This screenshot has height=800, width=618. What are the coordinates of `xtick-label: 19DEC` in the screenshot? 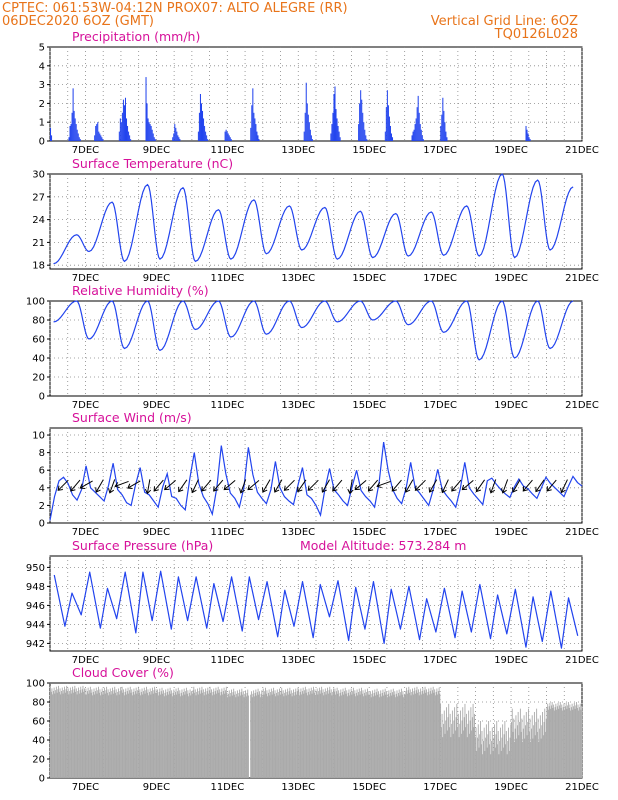 It's located at (511, 787).